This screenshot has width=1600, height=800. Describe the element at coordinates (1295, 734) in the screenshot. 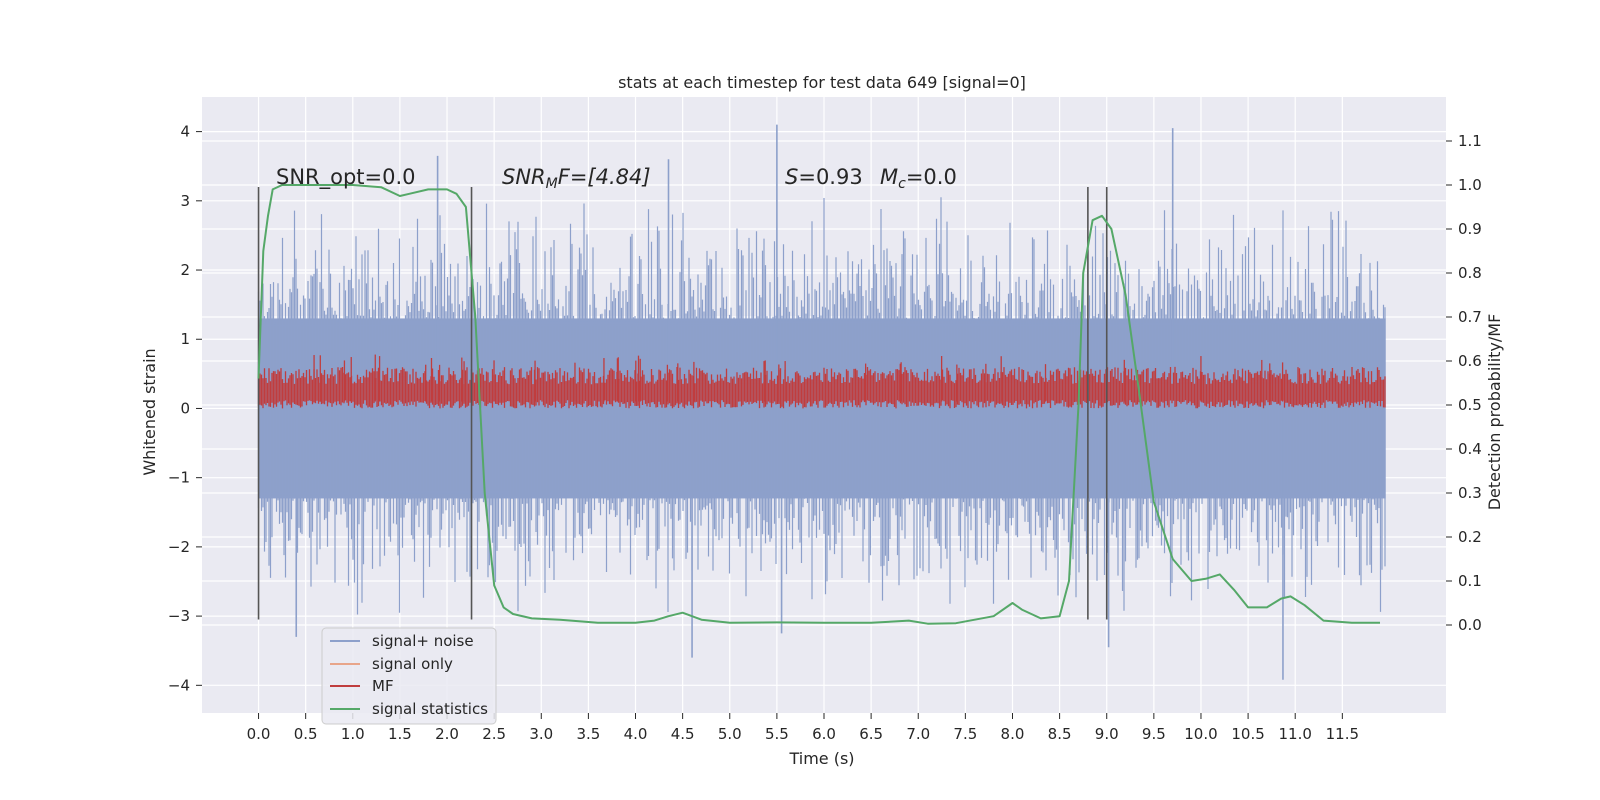

I see `x-tick-label: 11.0` at that location.